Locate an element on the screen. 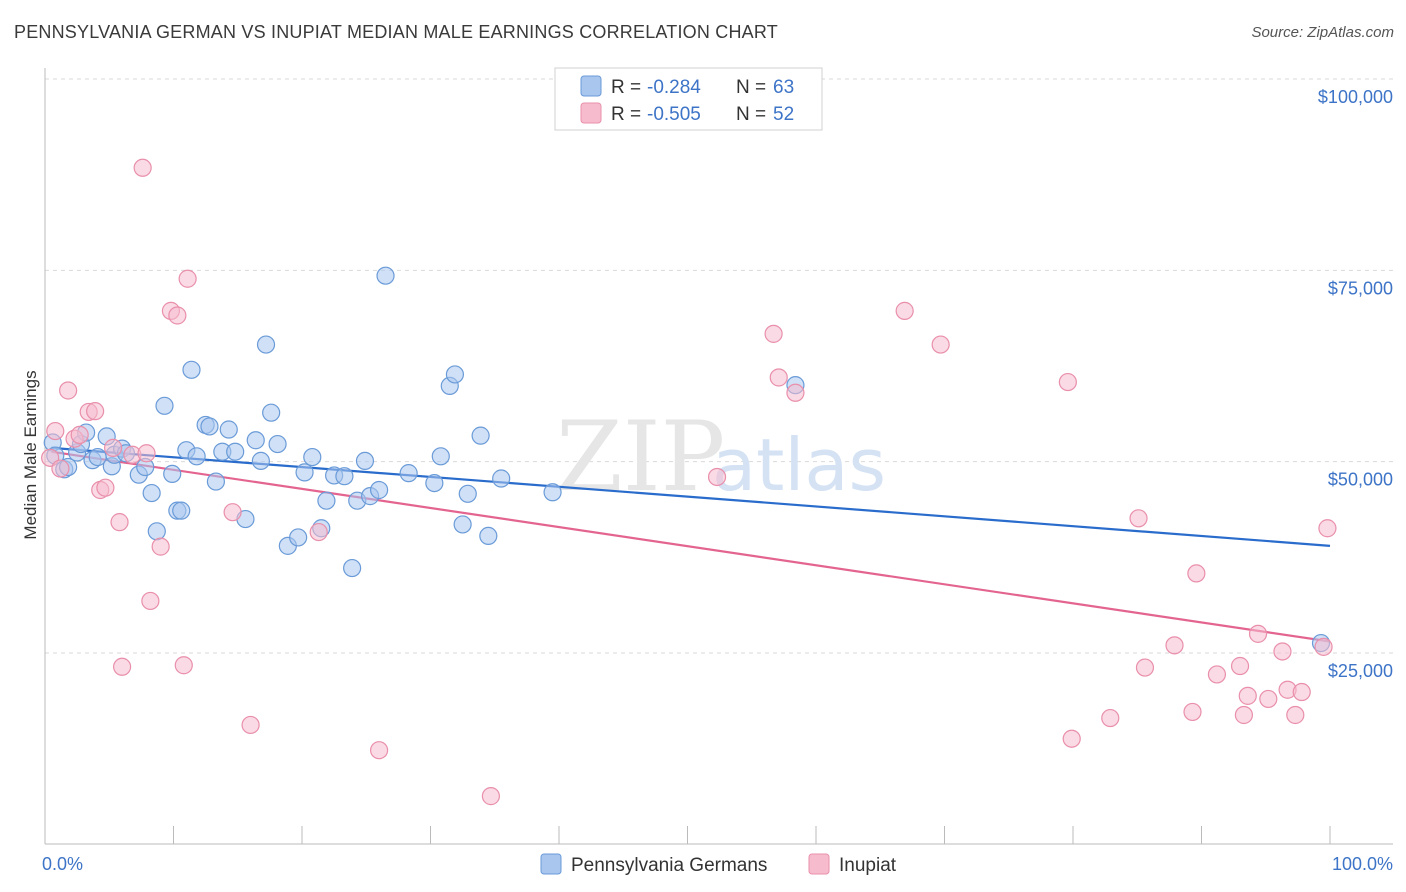  legend-r-value-2: -0.505 is located at coordinates (674, 114).